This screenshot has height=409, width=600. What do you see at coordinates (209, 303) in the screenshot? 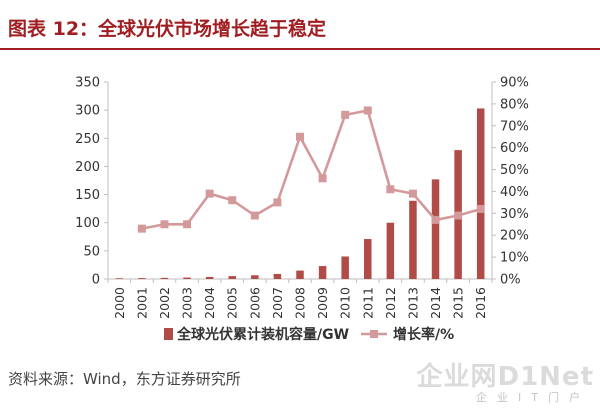
I see `x-axis-tick-label: 2004` at bounding box center [209, 303].